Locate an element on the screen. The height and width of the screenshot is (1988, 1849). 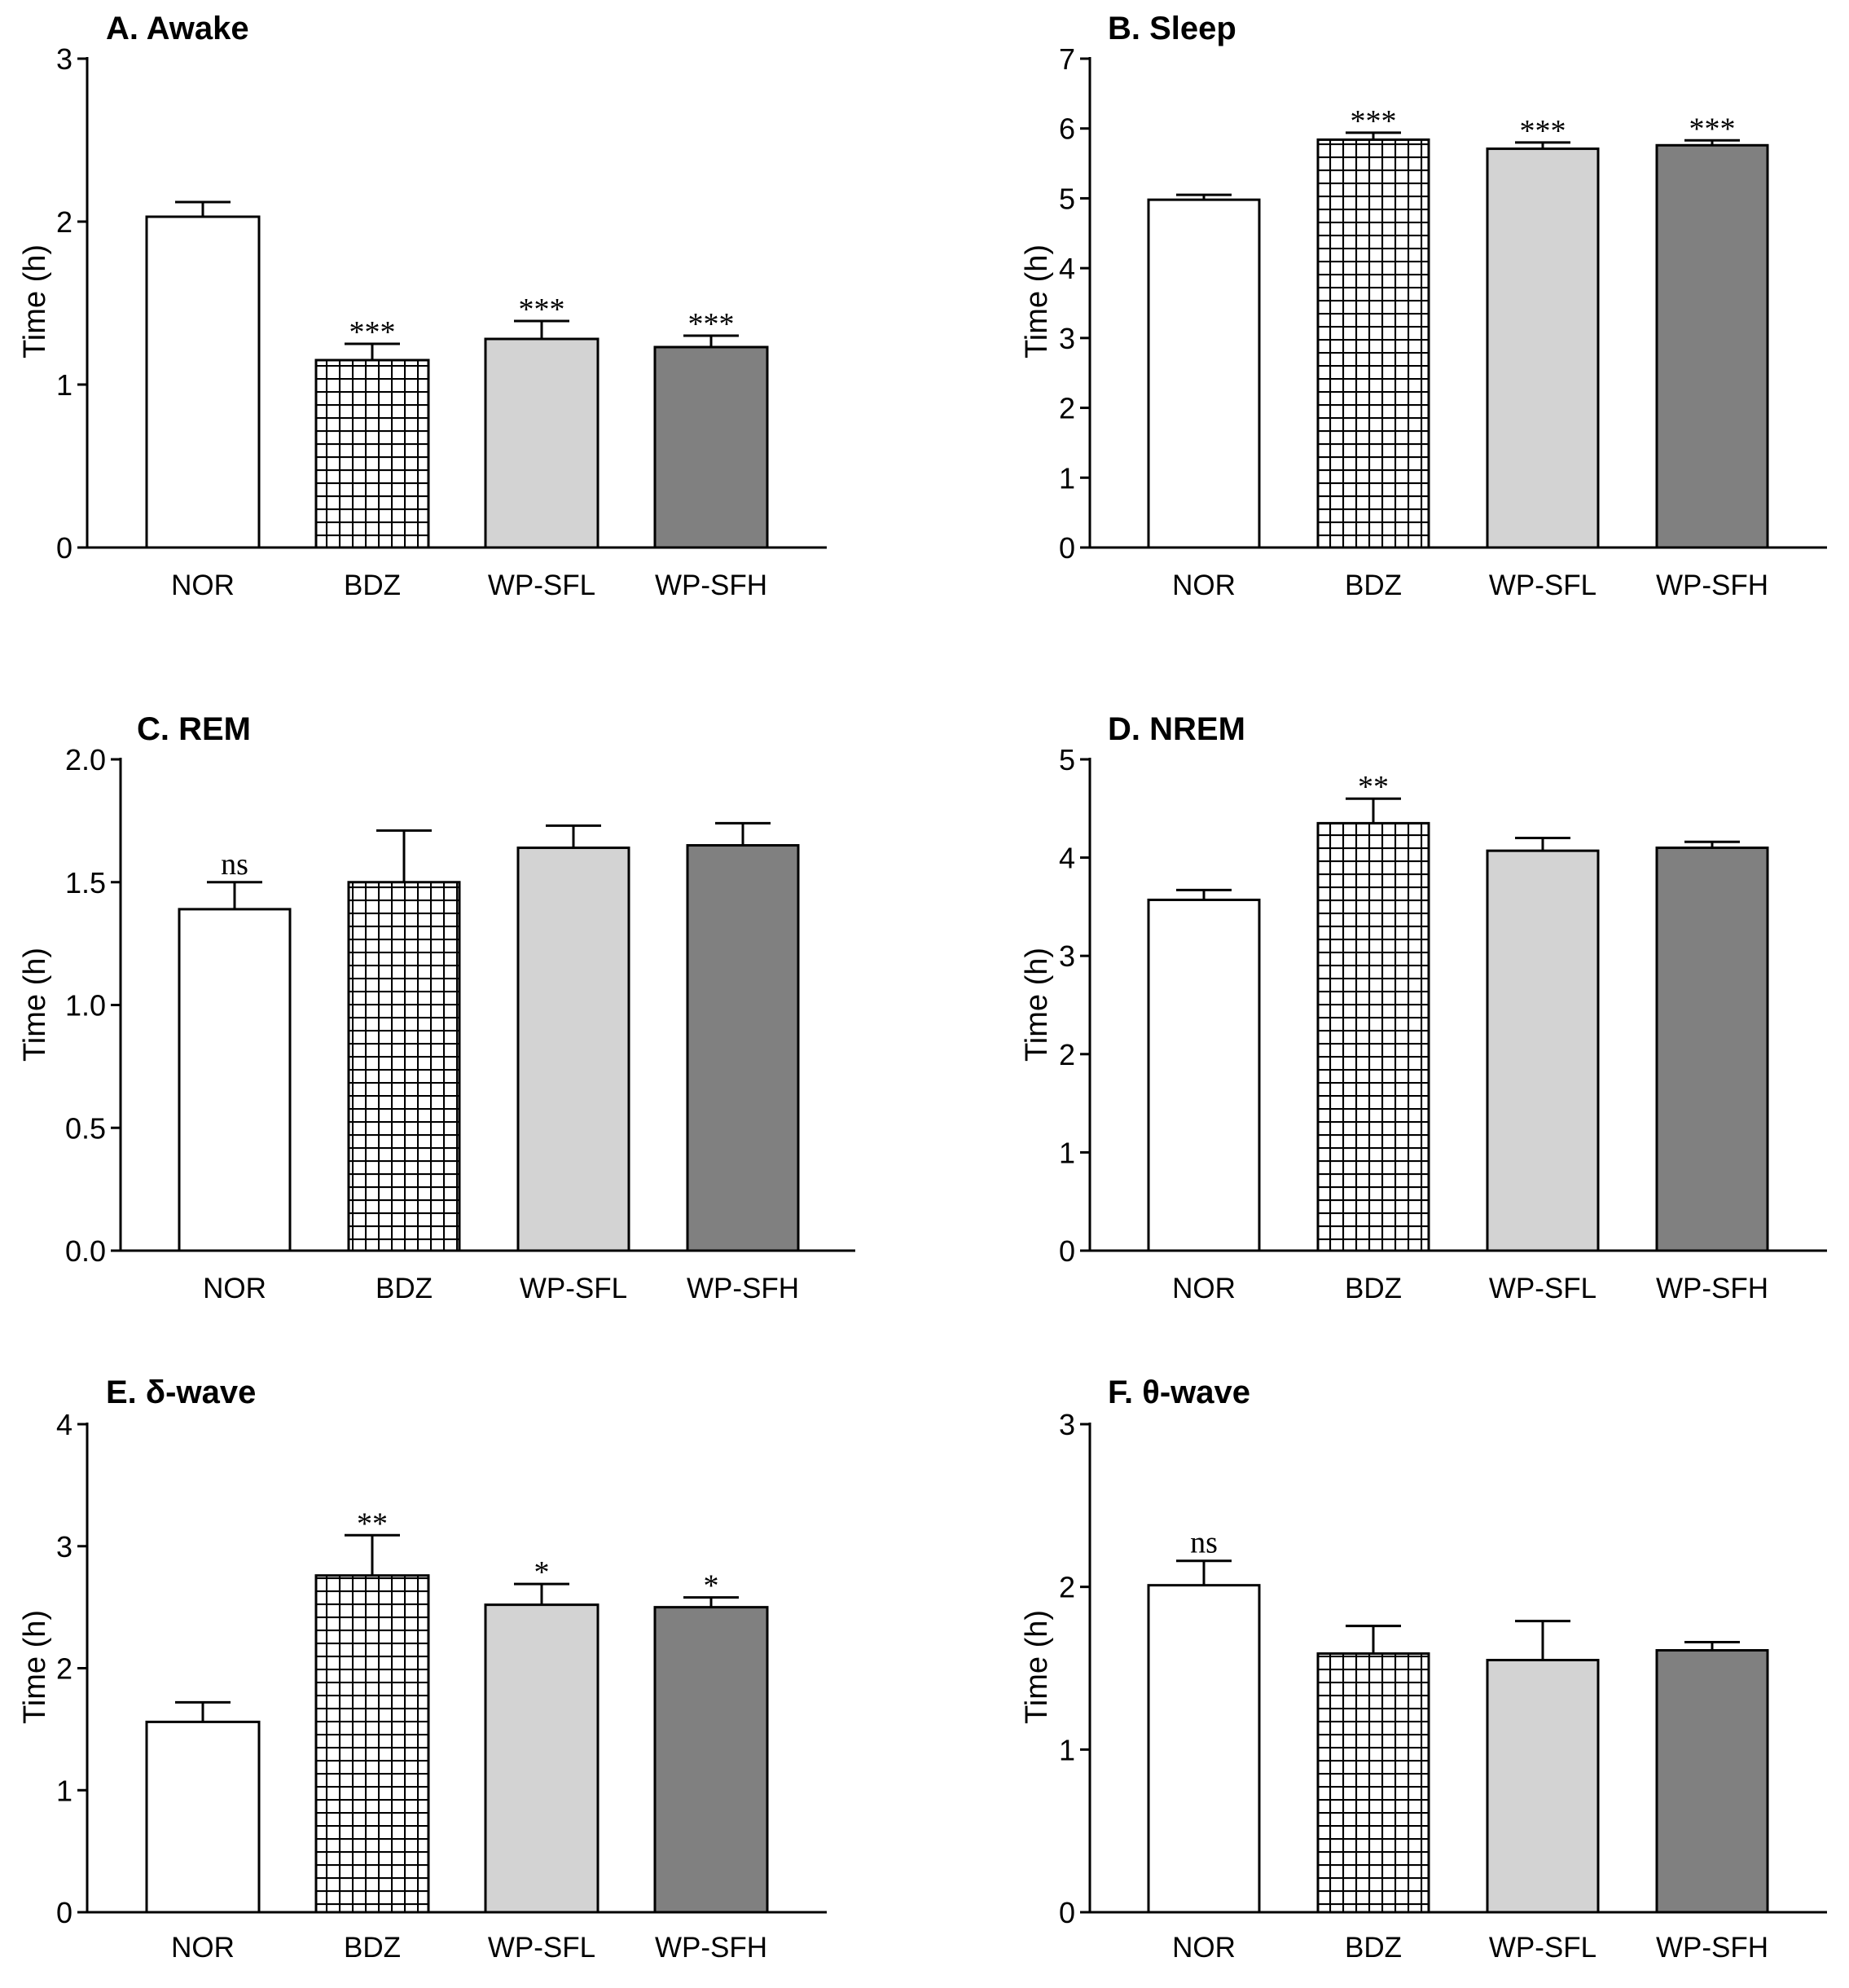
panel-a-plot: 0 1 2 3 NOR *** BDZ *** WP-SFL *** WP-SFH is located at coordinates (441, 321).